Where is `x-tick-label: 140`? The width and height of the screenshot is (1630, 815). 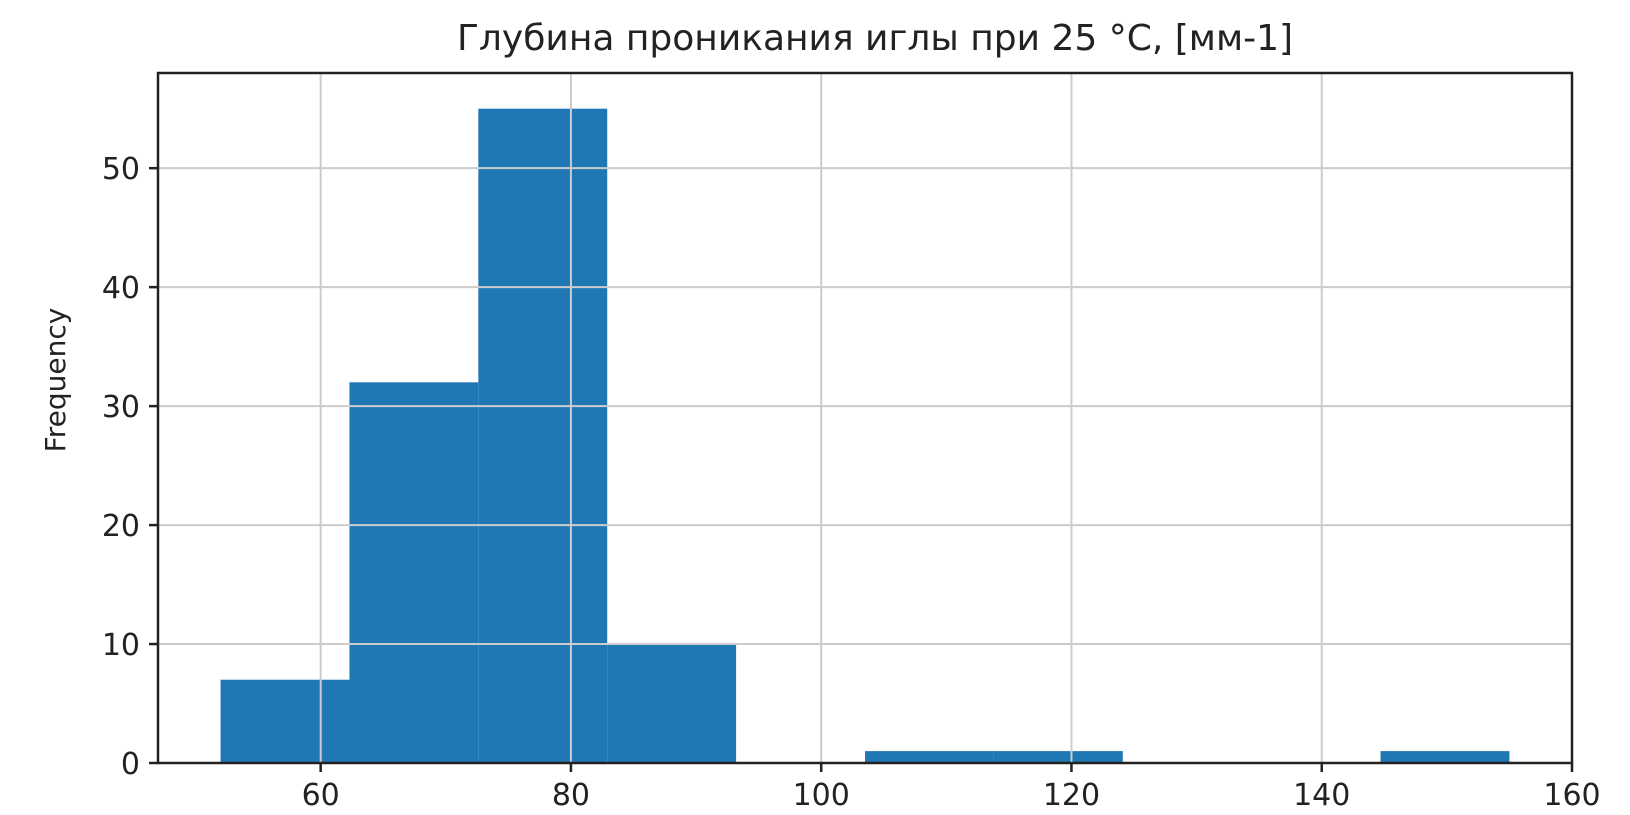 x-tick-label: 140 is located at coordinates (1321, 795).